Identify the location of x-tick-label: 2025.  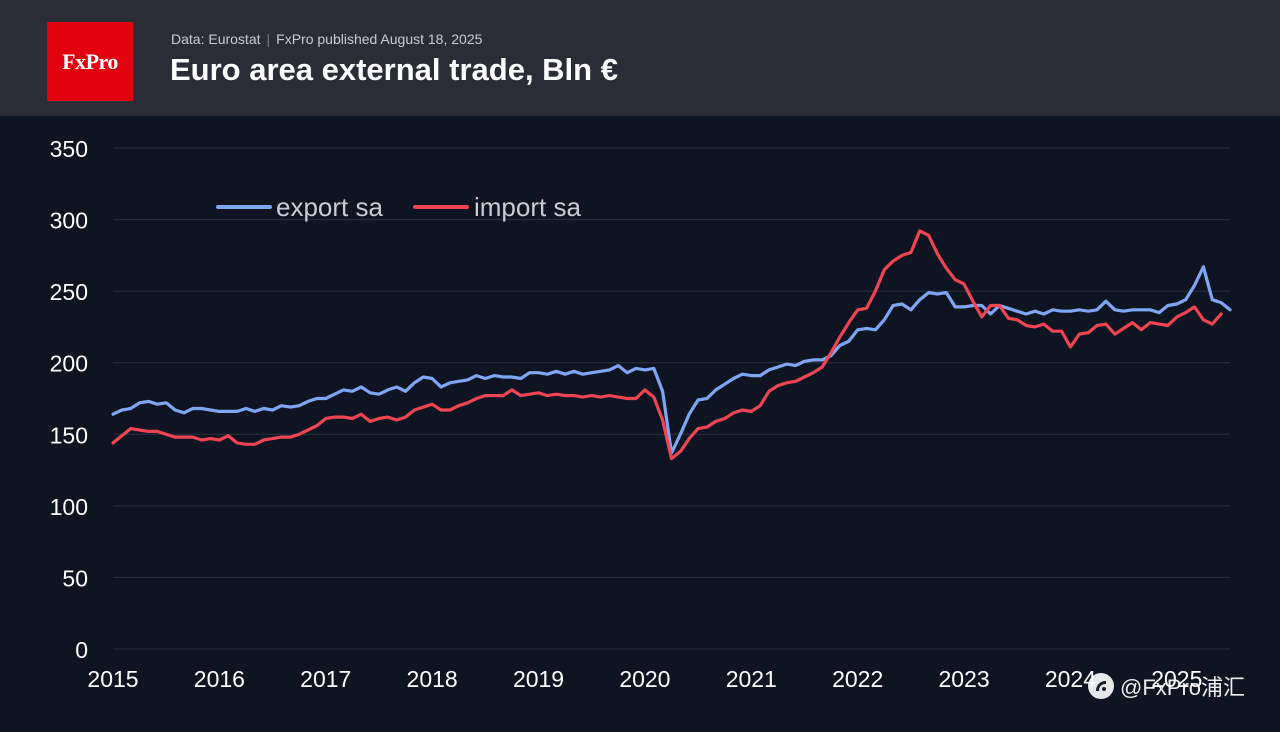
(1176, 679).